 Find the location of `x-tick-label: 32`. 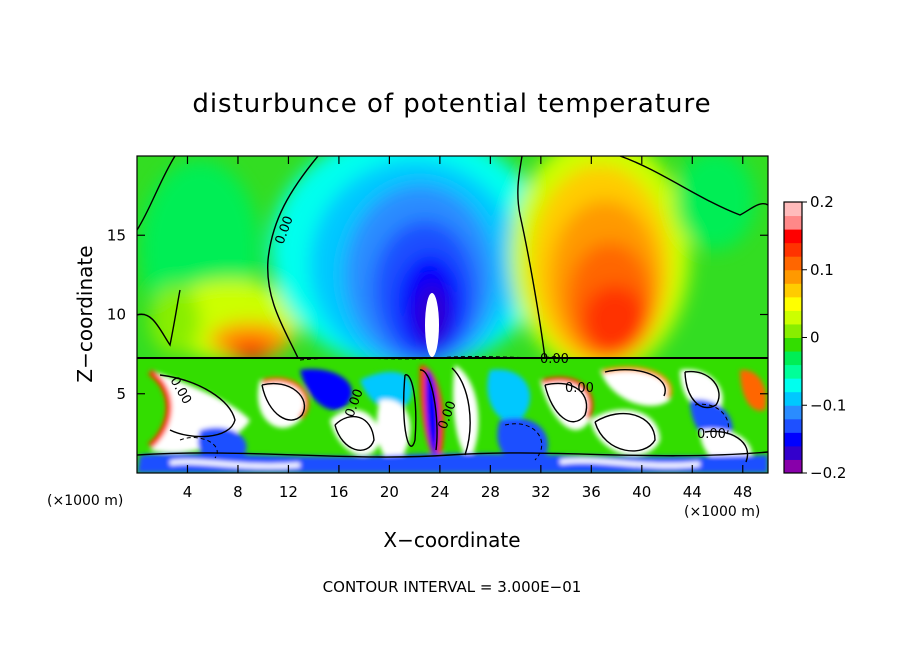

x-tick-label: 32 is located at coordinates (540, 492).